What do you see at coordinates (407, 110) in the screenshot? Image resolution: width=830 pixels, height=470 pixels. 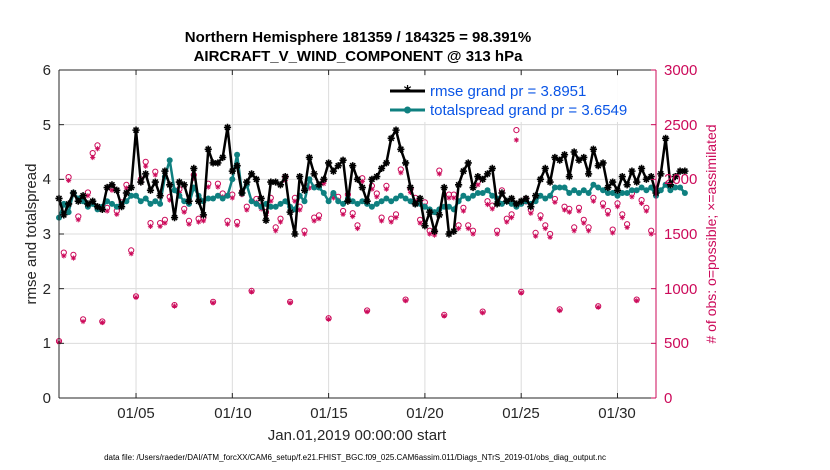 I see `legend-spread-marker` at bounding box center [407, 110].